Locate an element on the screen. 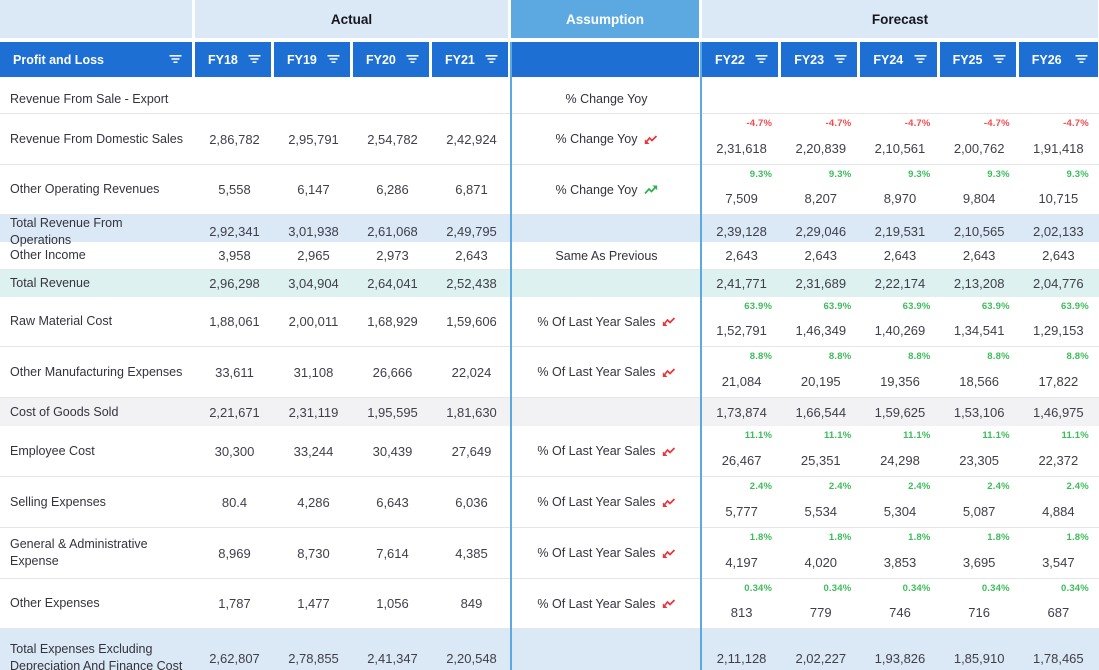 The image size is (1099, 670). forecast-value-cell: 9.3% 10,715 is located at coordinates (1063, 187).